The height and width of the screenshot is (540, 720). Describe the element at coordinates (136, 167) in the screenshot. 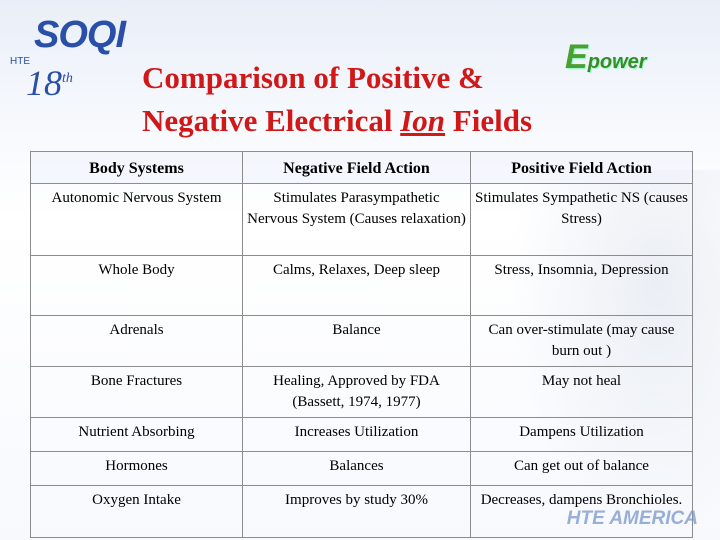

I see `header-body-systems: Body Systems` at that location.